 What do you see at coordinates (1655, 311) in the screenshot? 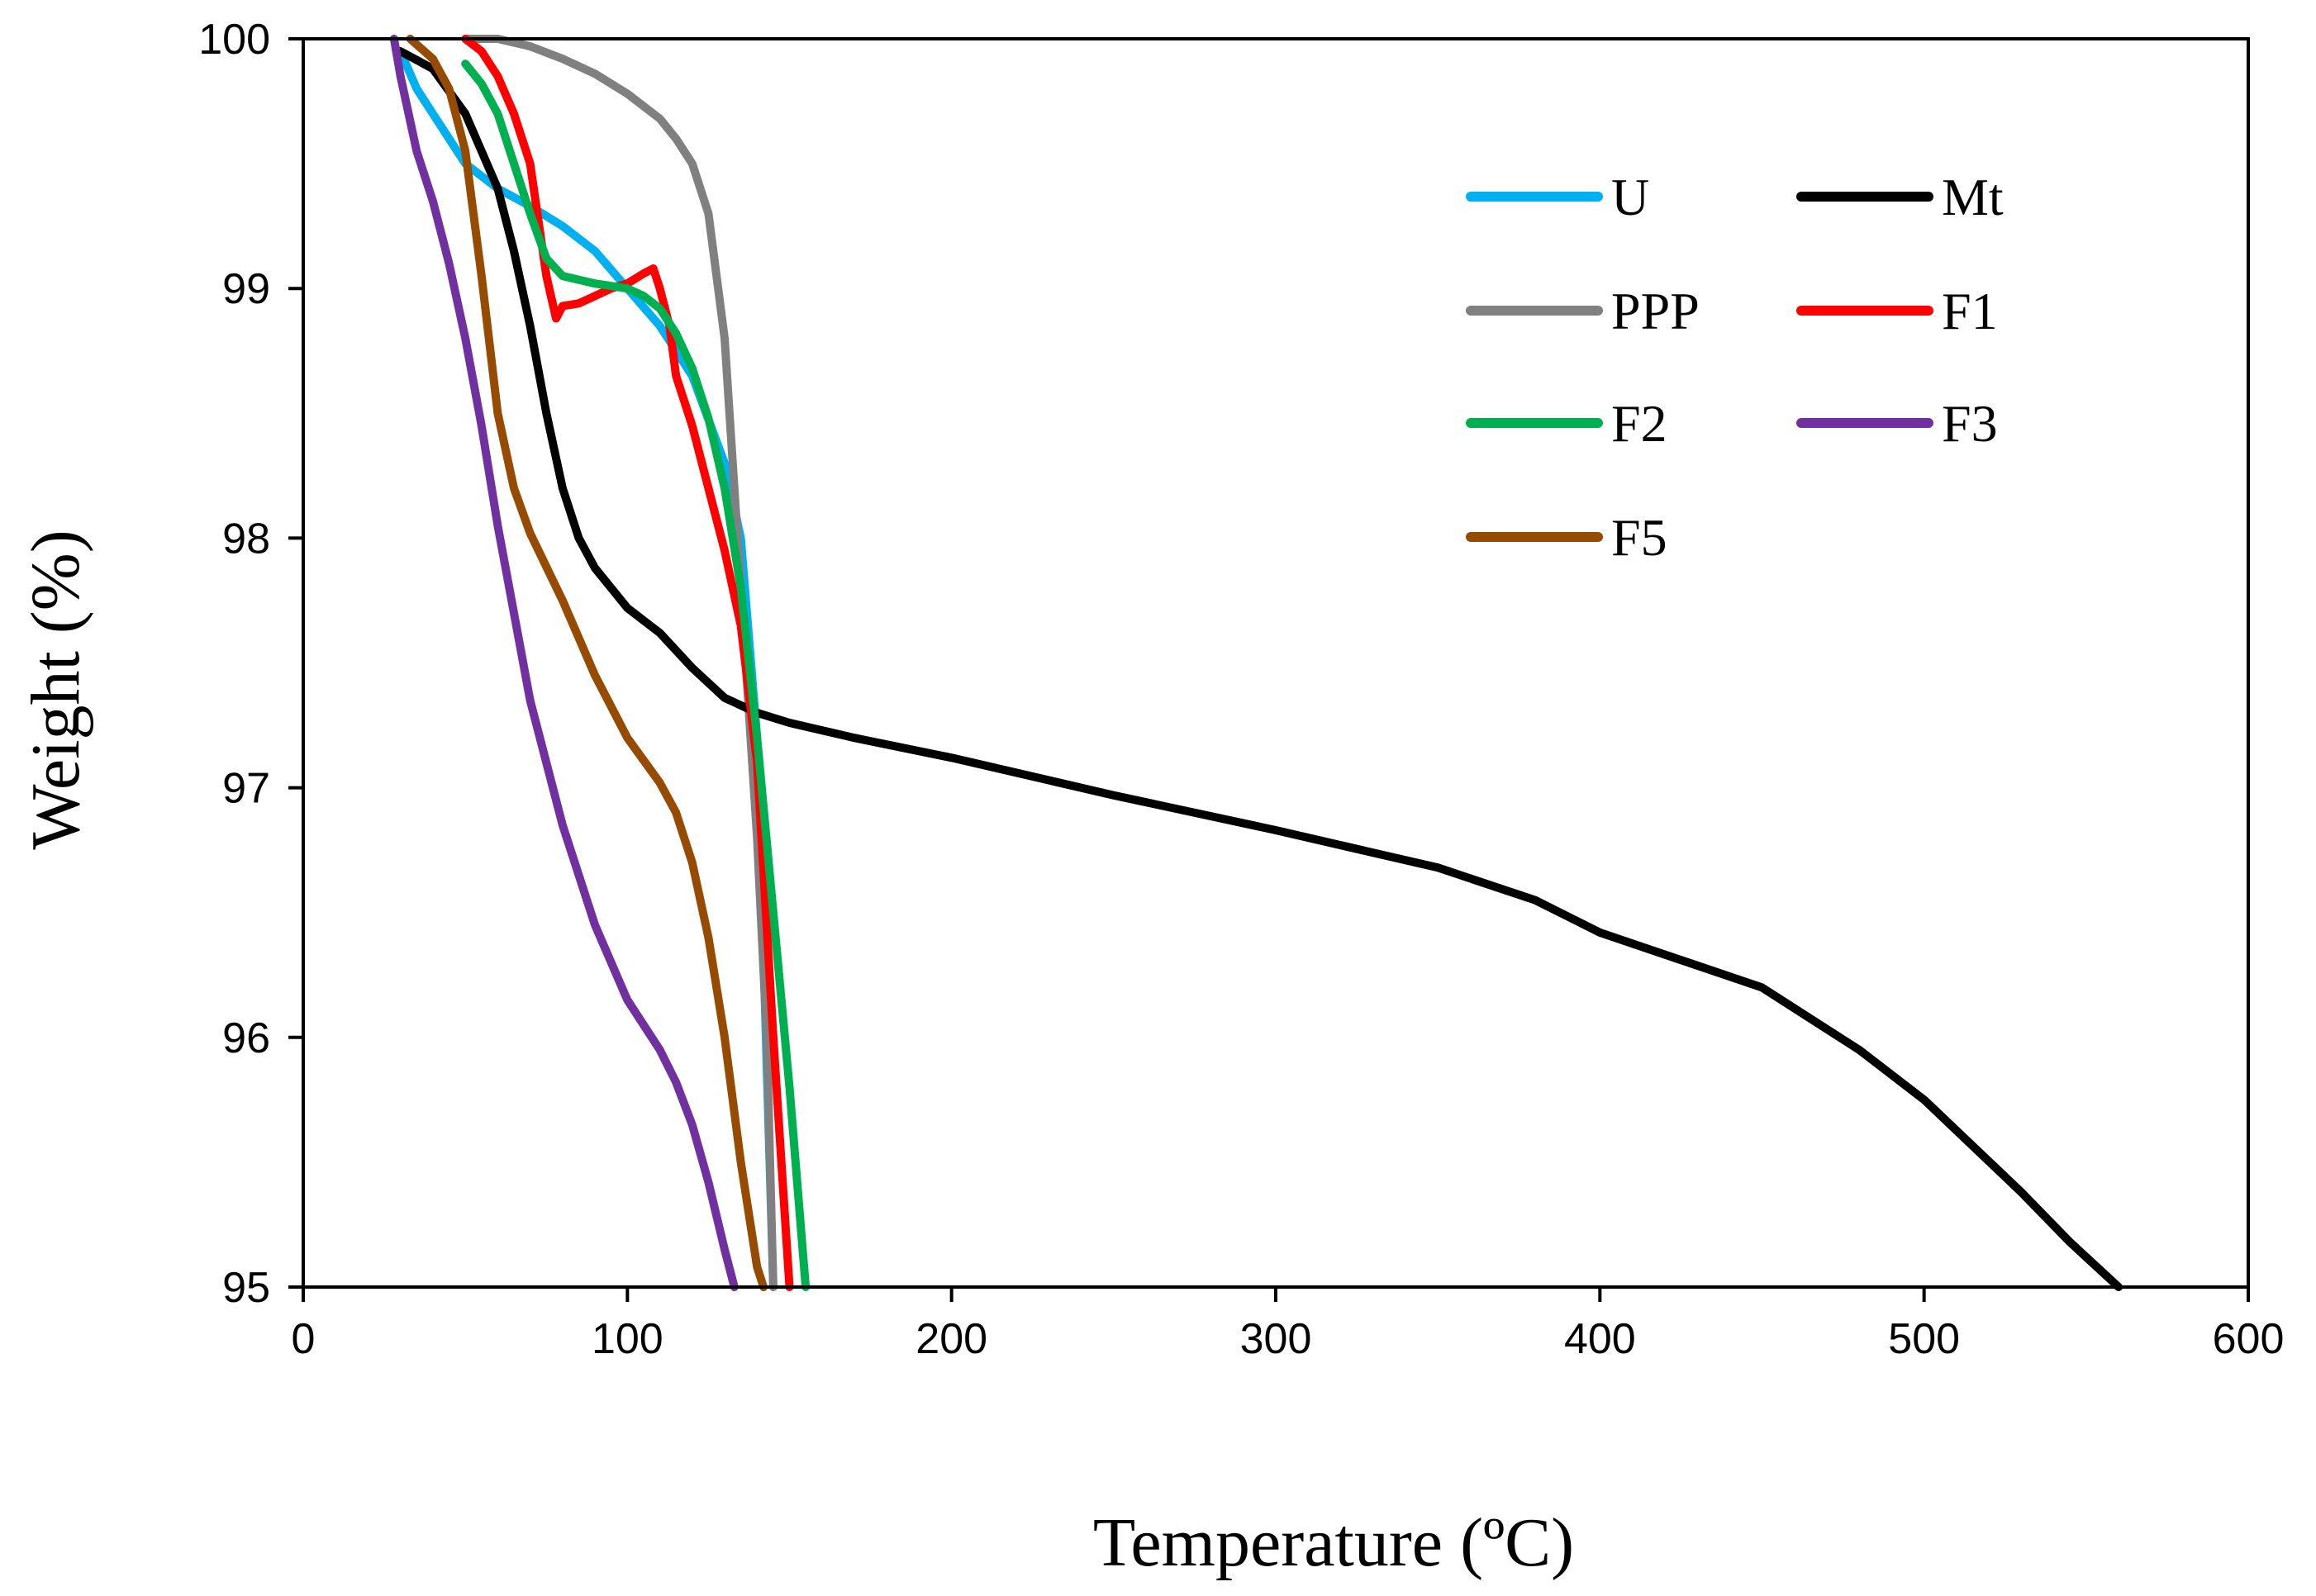
I see `legend-label-ppp: PPP` at bounding box center [1655, 311].